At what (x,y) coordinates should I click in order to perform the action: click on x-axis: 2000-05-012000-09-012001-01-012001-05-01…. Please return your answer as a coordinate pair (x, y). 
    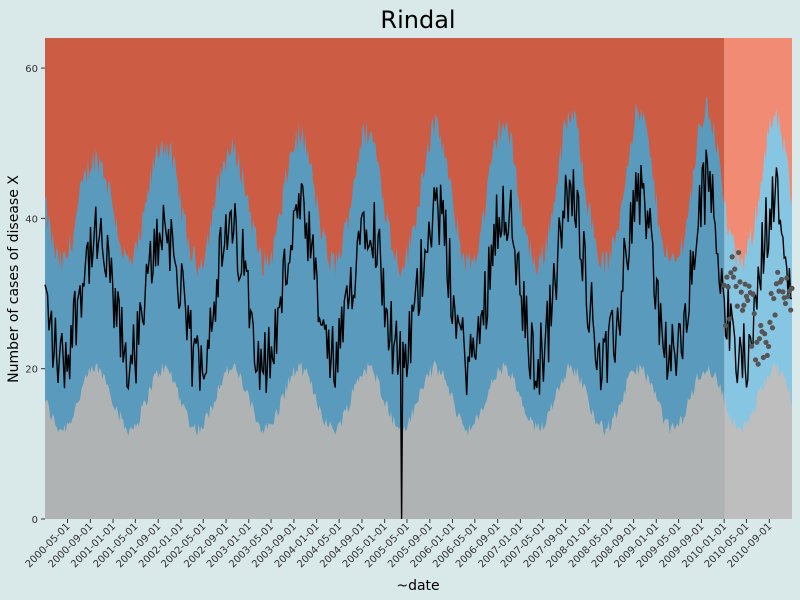
    Looking at the image, I should click on (399, 544).